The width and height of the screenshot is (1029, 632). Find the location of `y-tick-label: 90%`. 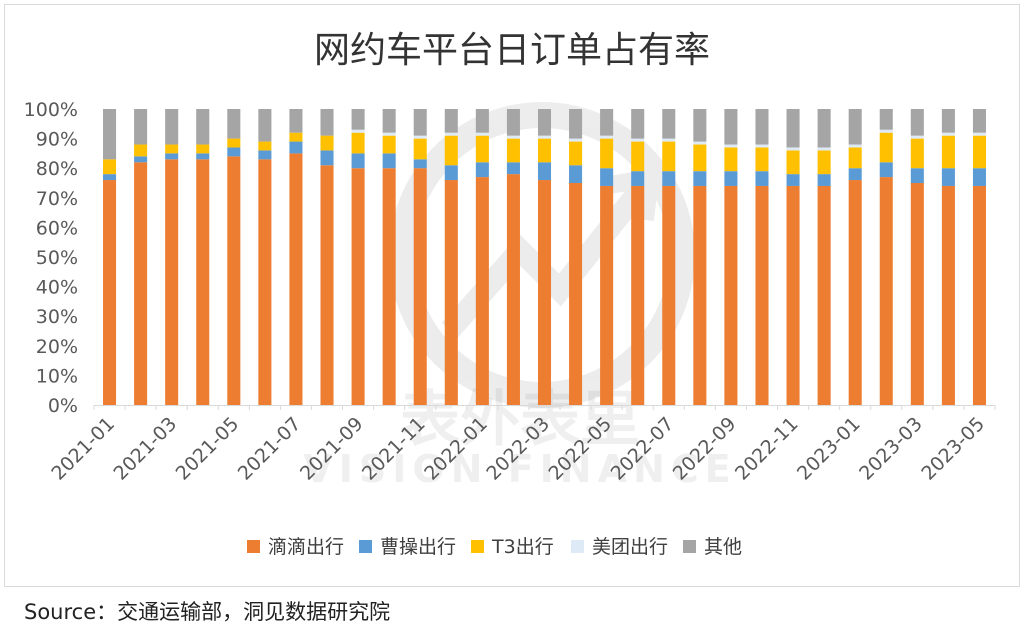

y-tick-label: 90% is located at coordinates (57, 140).